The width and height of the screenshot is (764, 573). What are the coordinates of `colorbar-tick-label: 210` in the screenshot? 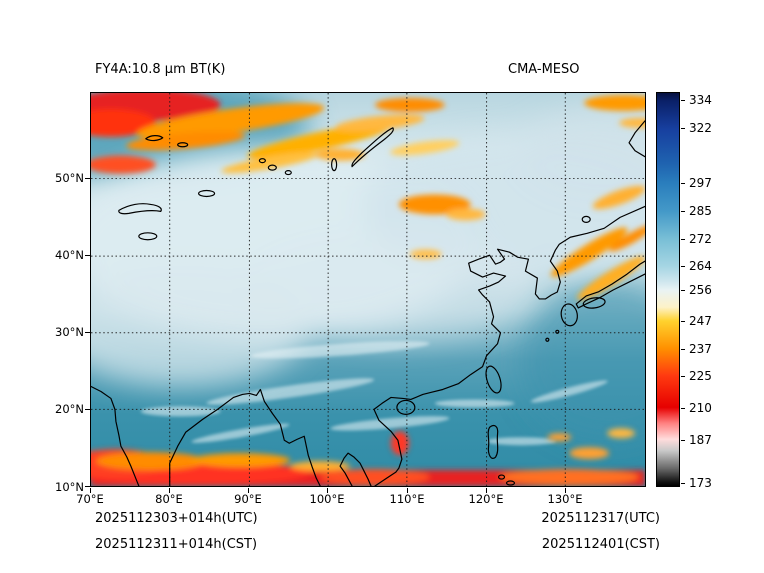 It's located at (700, 408).